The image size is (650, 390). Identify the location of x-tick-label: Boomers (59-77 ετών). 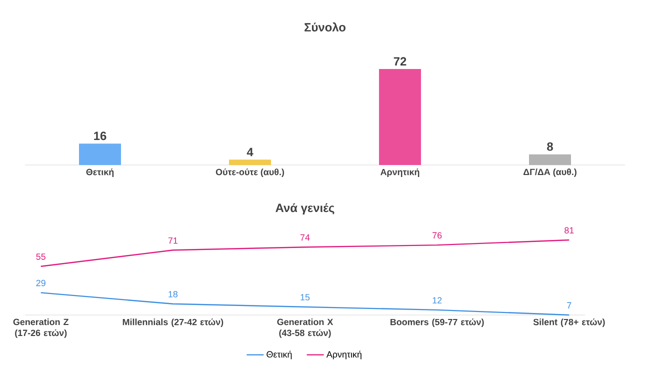
(437, 322).